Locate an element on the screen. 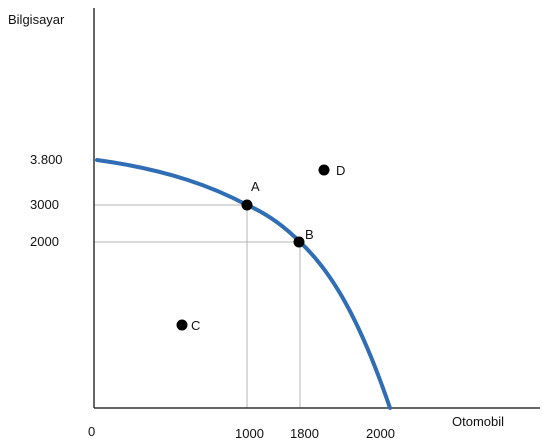 Image resolution: width=544 pixels, height=443 pixels. point-d-marker is located at coordinates (324, 170).